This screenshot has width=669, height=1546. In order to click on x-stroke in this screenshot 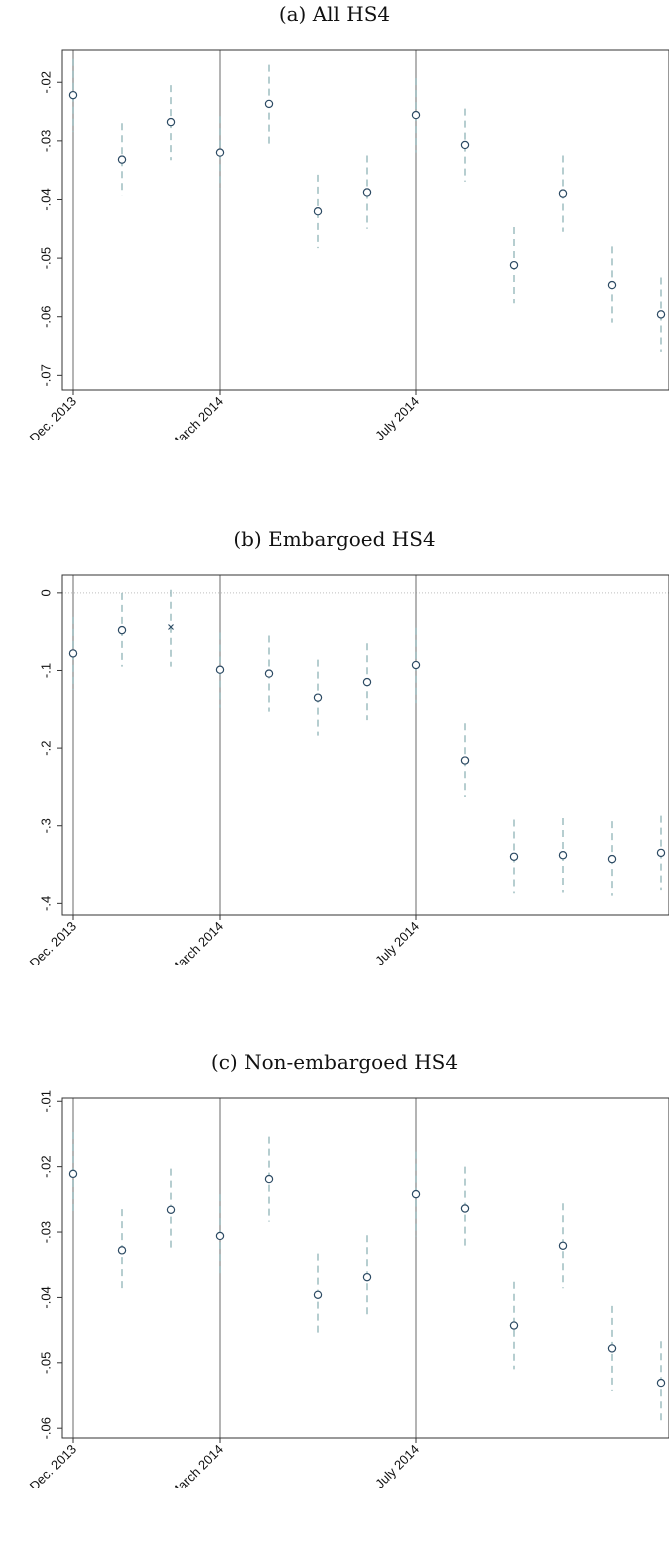, I will do `click(171, 627)`.